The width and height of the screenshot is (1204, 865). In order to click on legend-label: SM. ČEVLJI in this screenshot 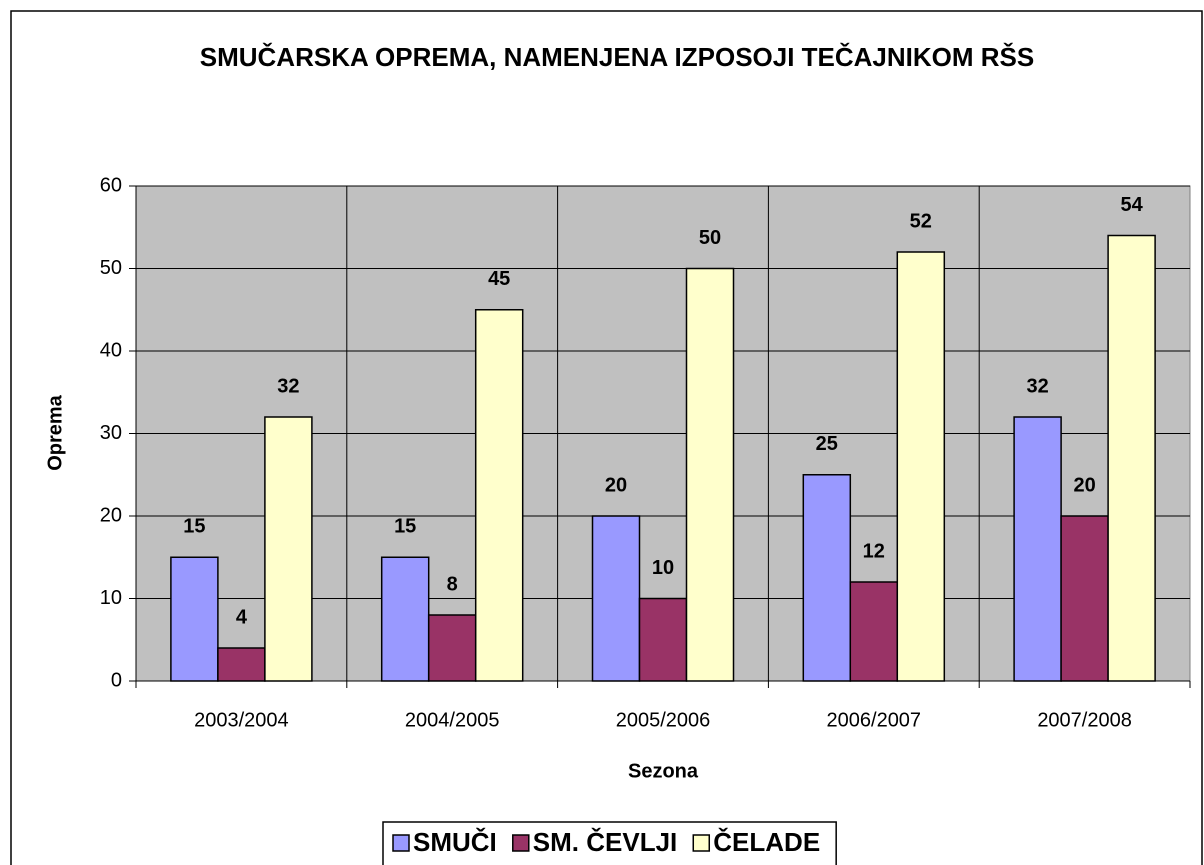, I will do `click(605, 842)`.